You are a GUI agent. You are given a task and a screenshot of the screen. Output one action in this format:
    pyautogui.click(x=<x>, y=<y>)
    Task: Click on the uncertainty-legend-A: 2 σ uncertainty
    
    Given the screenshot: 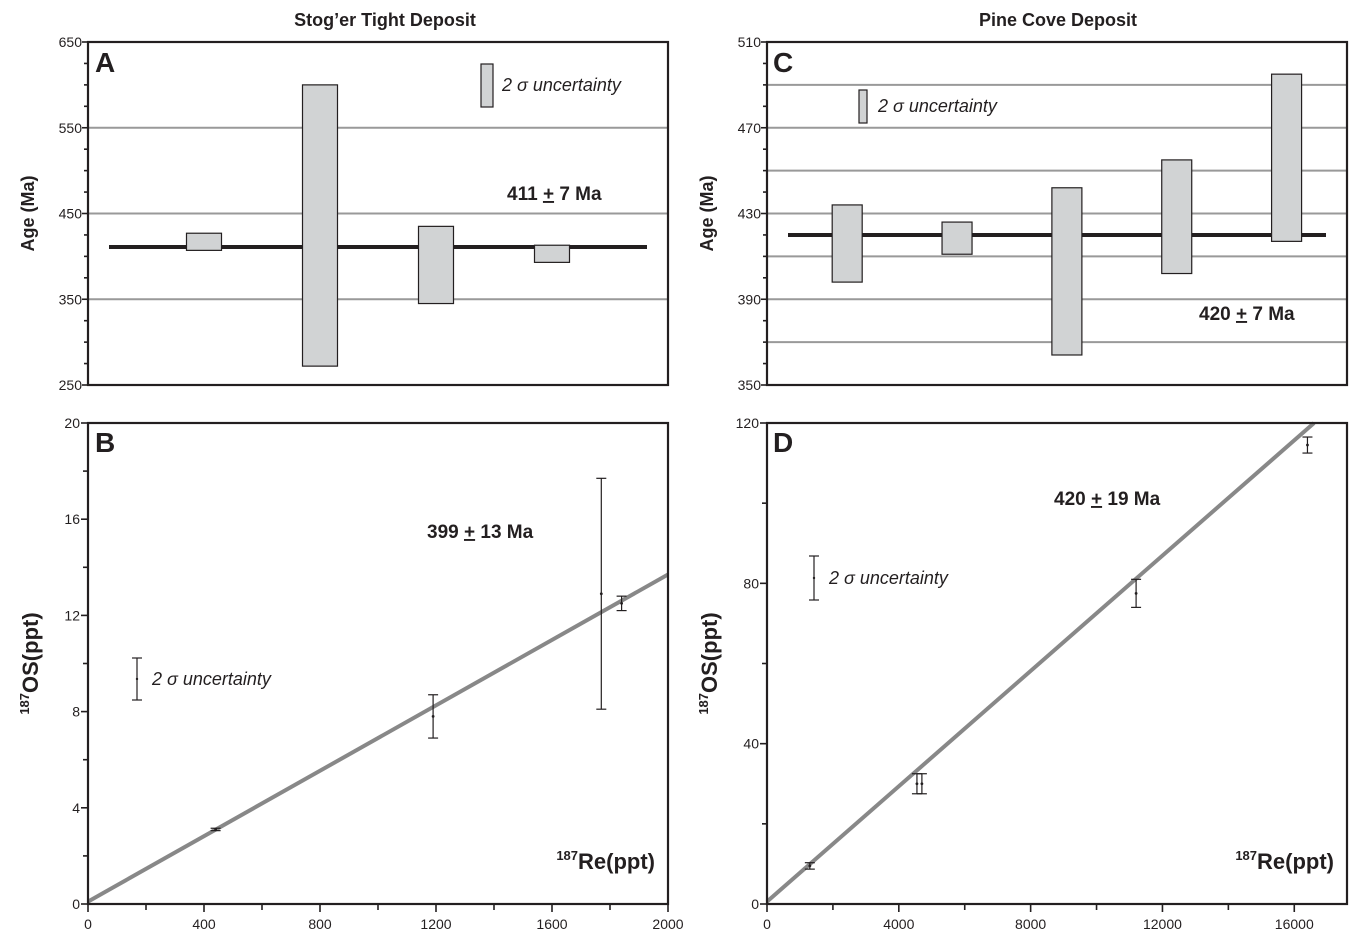 What is the action you would take?
    pyautogui.click(x=551, y=85)
    